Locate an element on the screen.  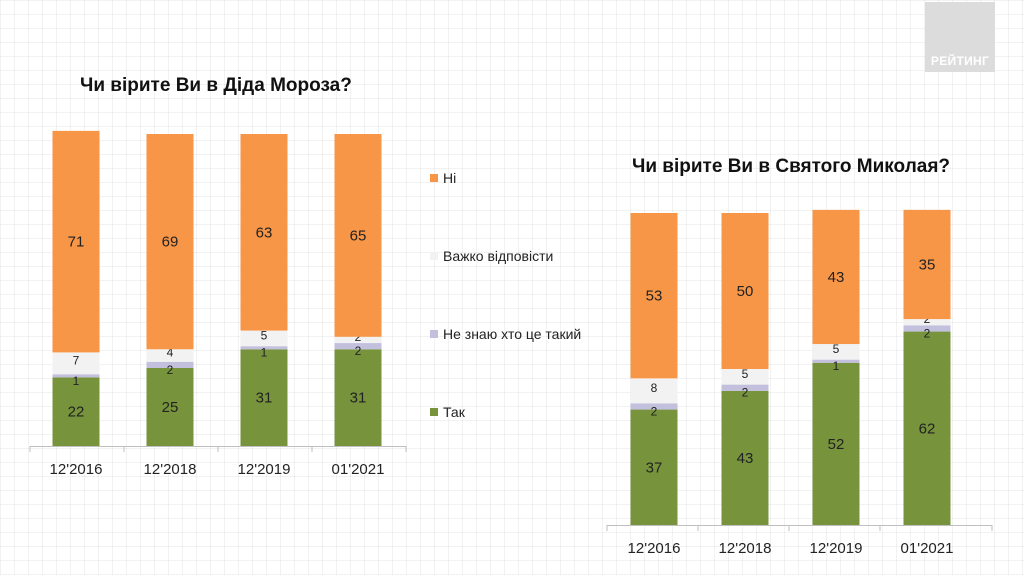
chart-2-data-label-tak: 62 is located at coordinates (927, 428).